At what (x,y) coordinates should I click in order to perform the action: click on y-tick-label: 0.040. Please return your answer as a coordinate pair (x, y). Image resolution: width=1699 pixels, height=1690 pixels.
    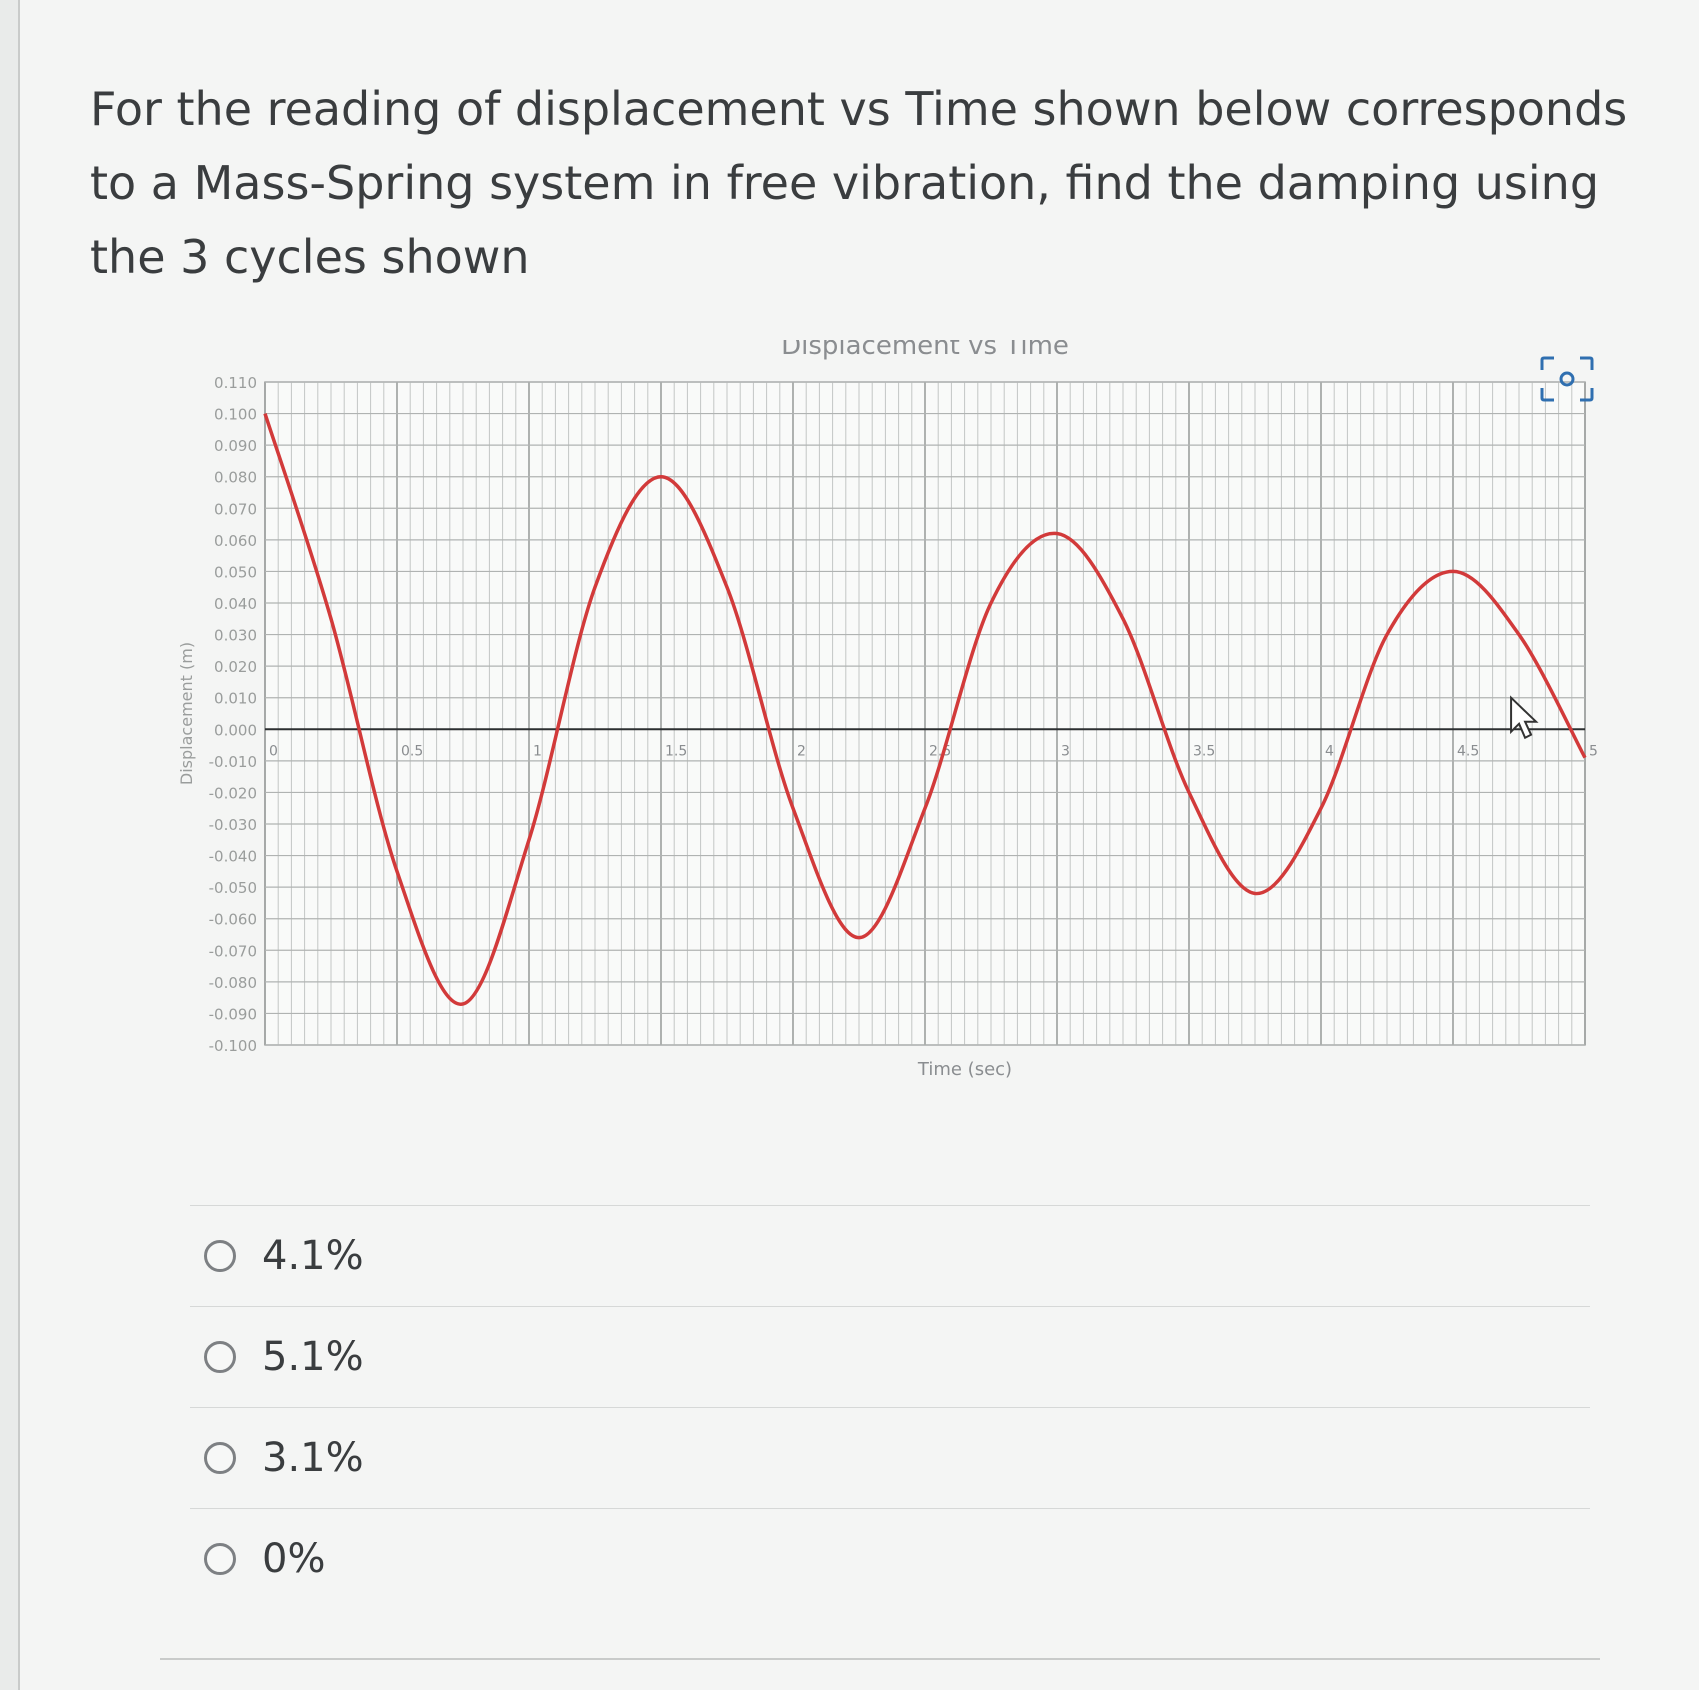
    Looking at the image, I should click on (235, 604).